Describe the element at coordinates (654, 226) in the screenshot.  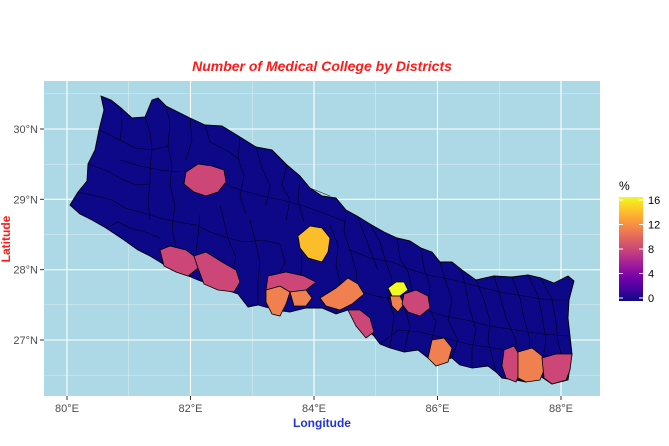
I see `legend-label: 12` at that location.